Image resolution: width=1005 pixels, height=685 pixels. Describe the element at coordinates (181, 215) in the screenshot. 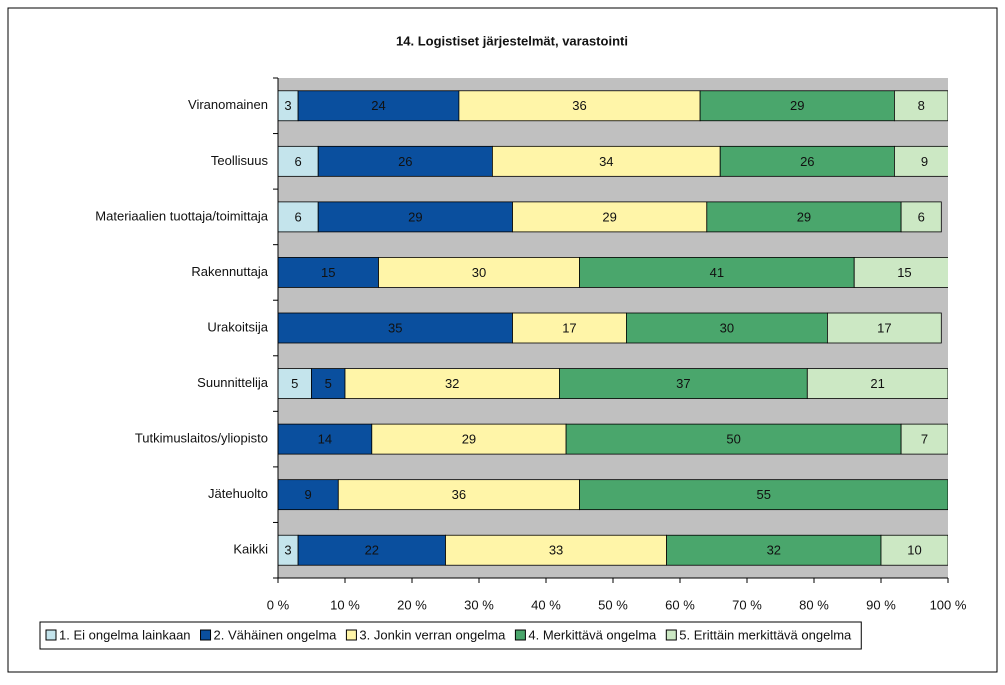

I see `y-tick-label: Materiaalien tuottaja/toimittaja` at that location.